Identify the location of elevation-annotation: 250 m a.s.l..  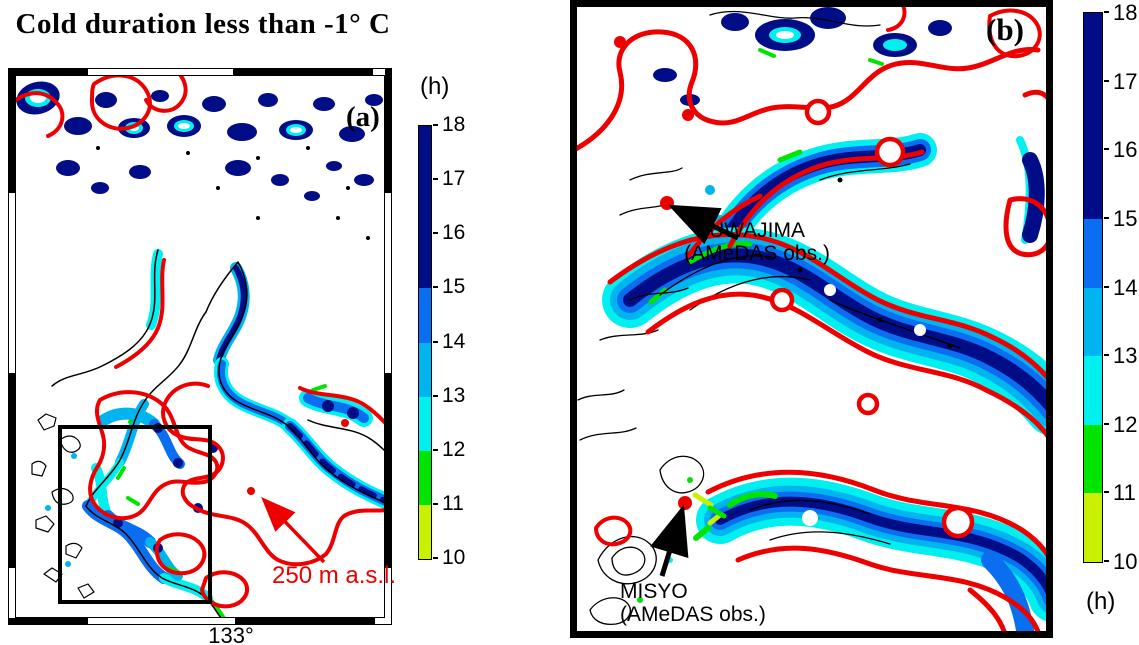
(334, 575).